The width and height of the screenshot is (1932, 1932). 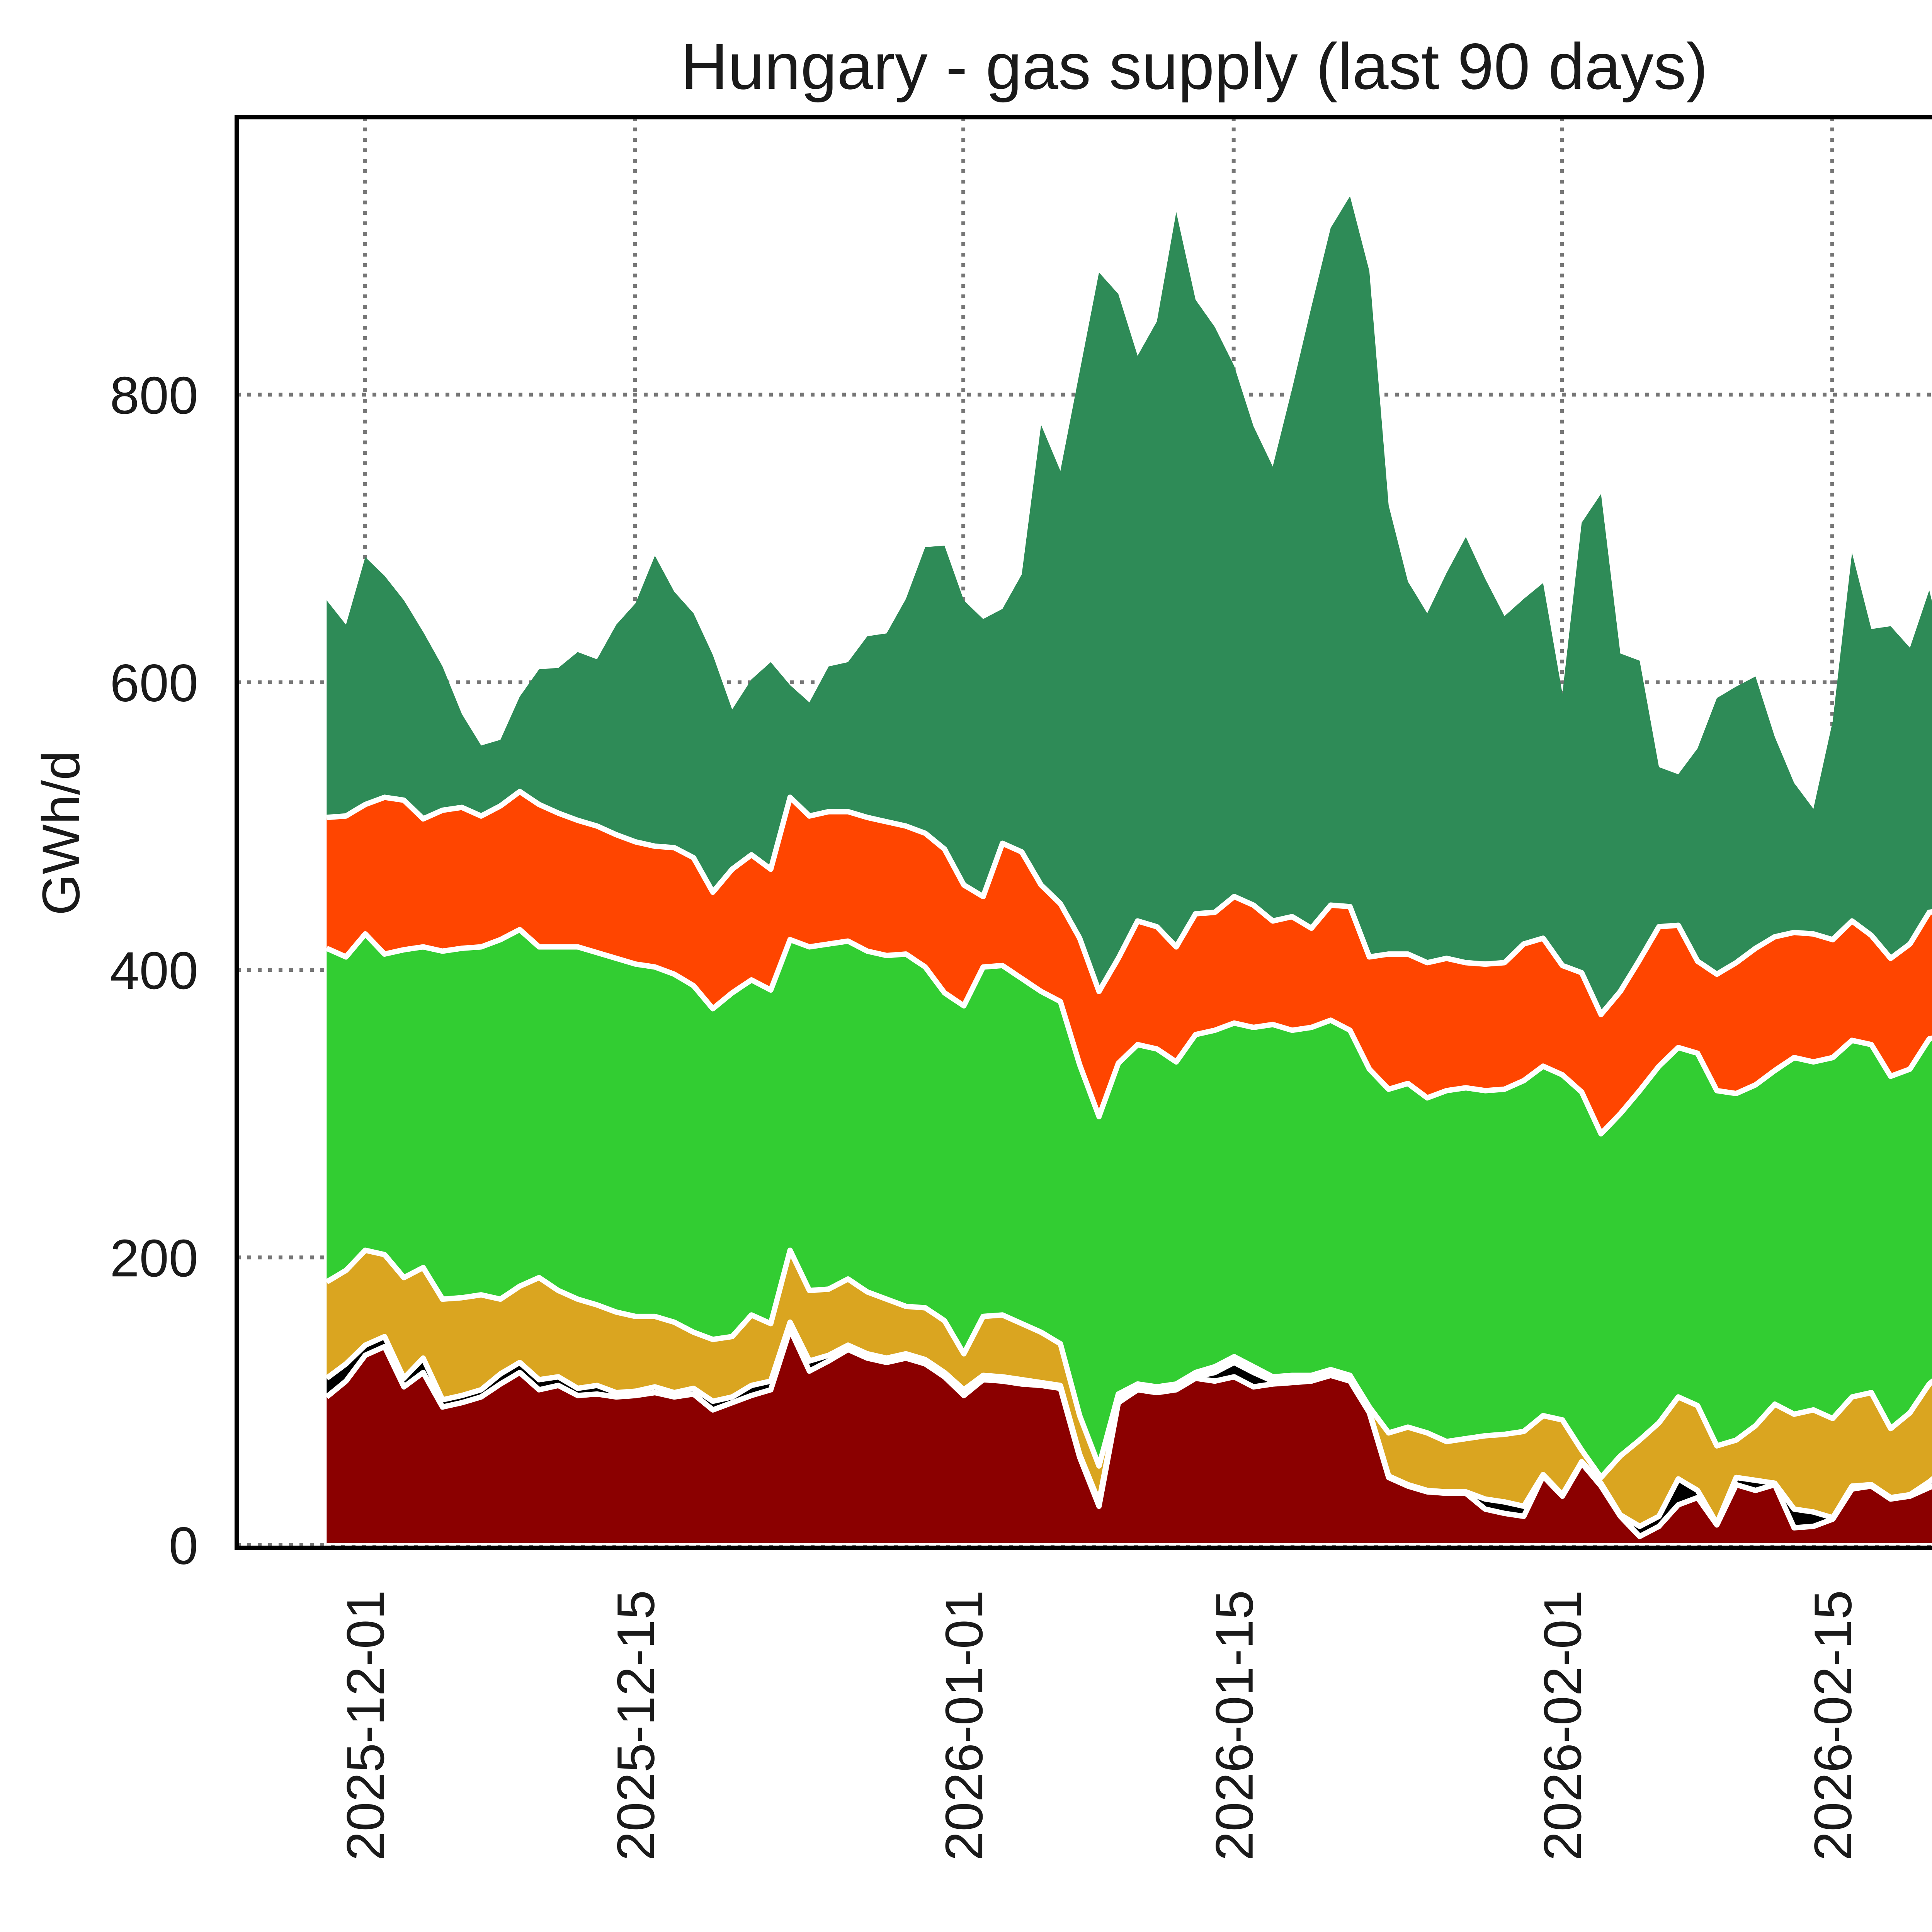 I want to click on svg-text: 2026-02-15, so click(x=1834, y=1726).